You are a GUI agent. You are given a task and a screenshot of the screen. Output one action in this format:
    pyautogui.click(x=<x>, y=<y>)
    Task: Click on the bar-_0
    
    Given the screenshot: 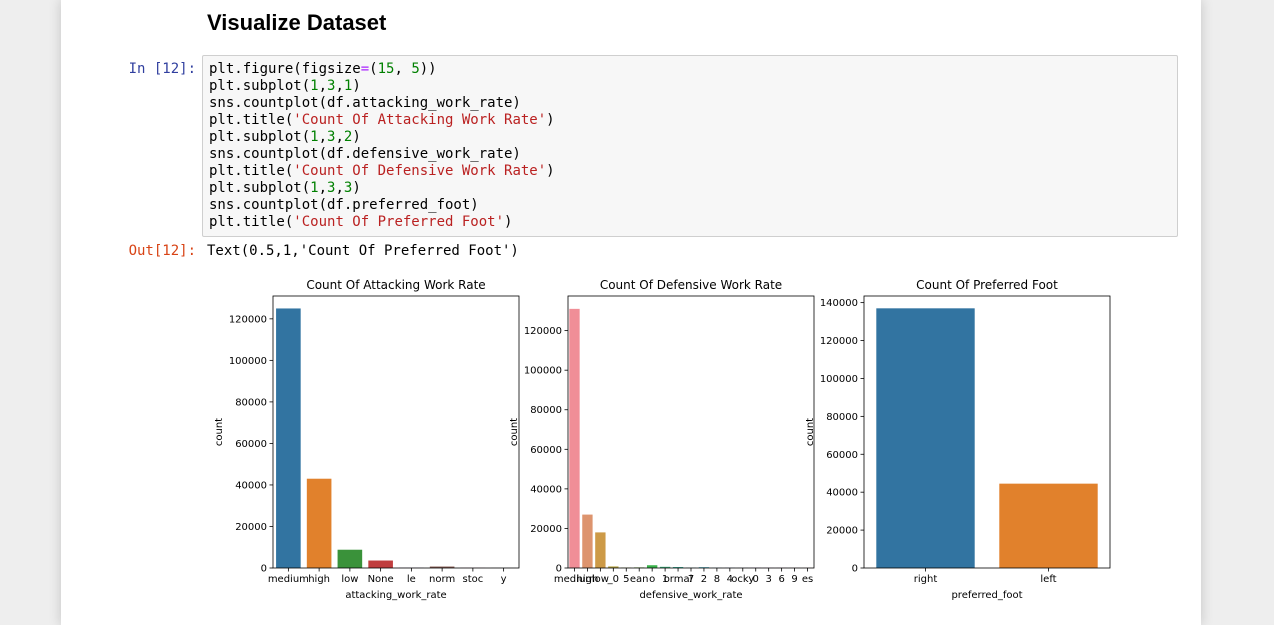 What is the action you would take?
    pyautogui.click(x=613, y=567)
    